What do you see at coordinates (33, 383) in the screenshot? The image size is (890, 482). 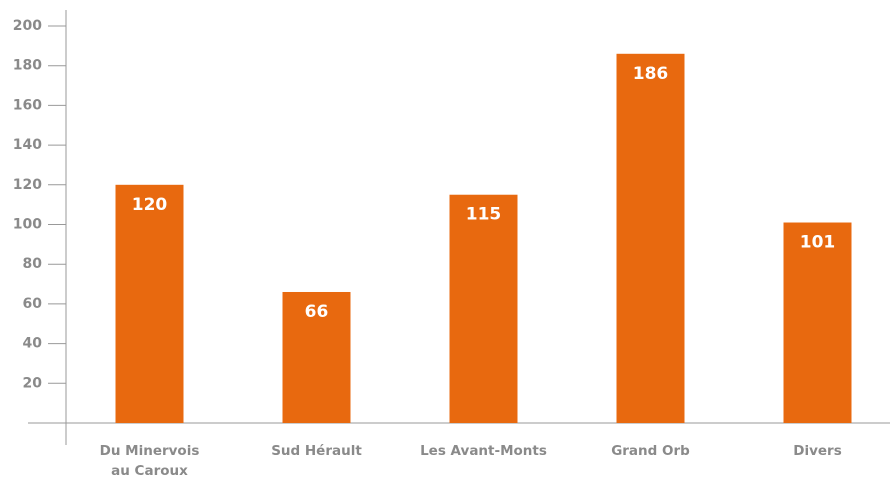 I see `y-tick-label: 20` at bounding box center [33, 383].